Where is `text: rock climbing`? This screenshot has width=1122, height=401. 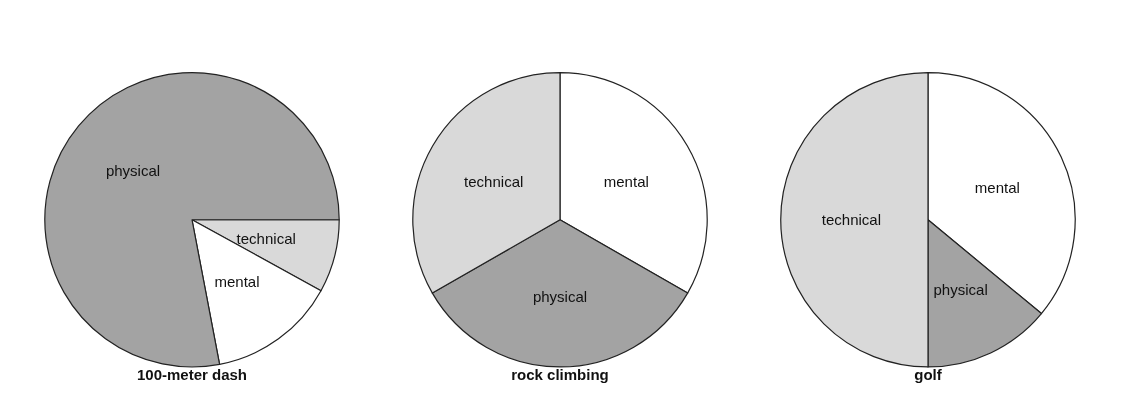
text: rock climbing is located at coordinates (560, 374).